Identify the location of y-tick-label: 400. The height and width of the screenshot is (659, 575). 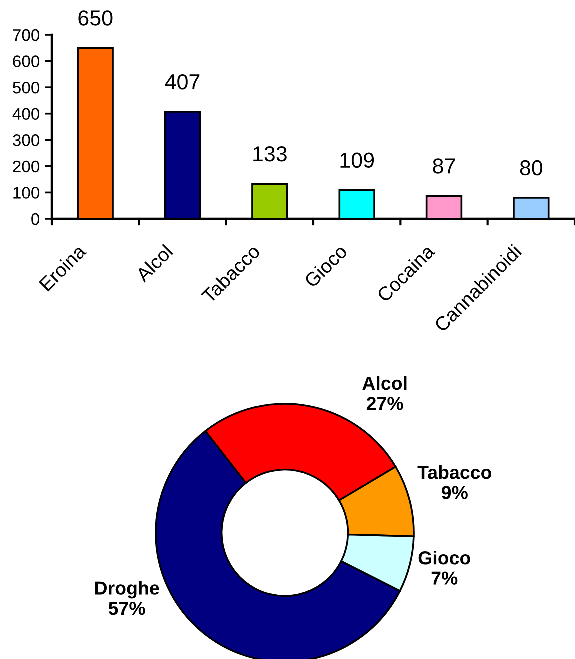
(26, 114).